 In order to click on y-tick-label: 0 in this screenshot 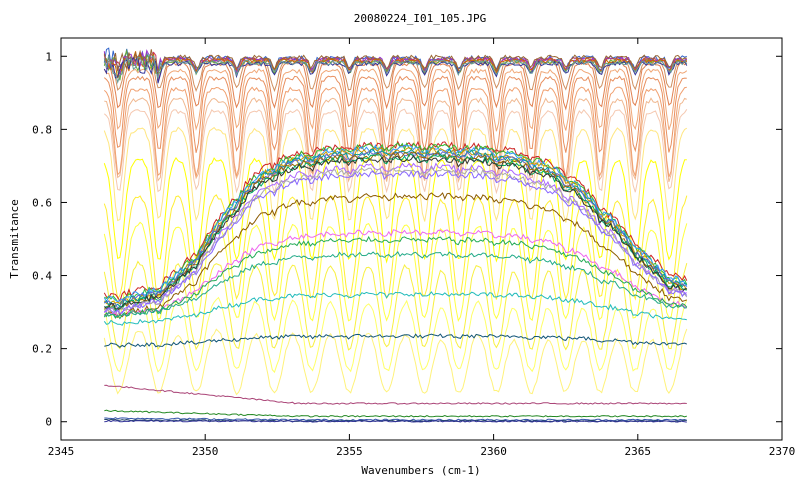, I will do `click(48, 422)`.